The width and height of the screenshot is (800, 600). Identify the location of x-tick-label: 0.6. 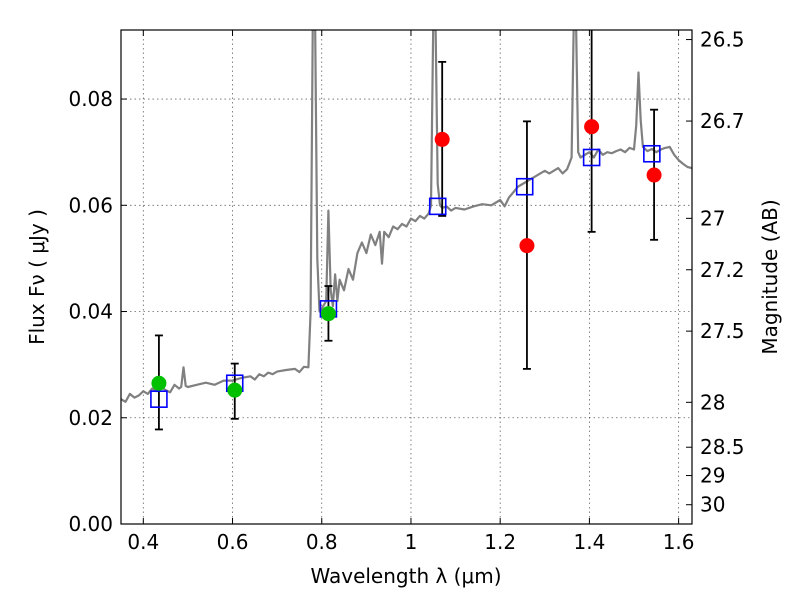
(233, 542).